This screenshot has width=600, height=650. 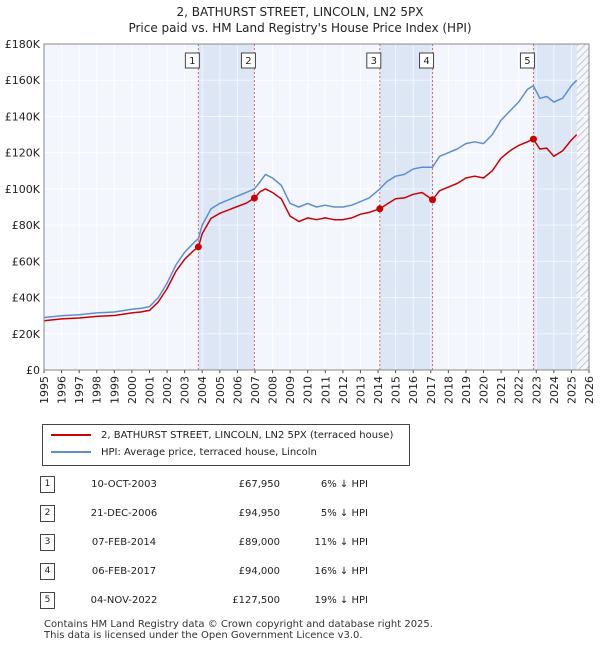 What do you see at coordinates (71, 452) in the screenshot?
I see `legend-swatch-blue` at bounding box center [71, 452].